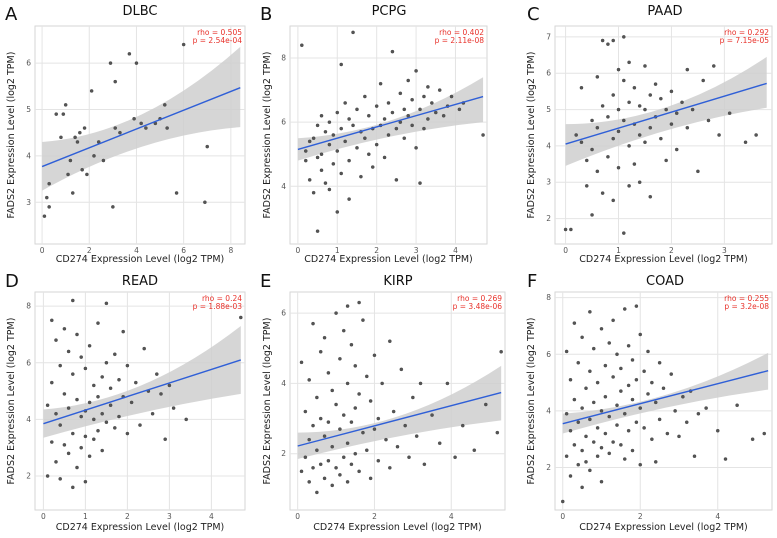 This screenshot has width=777, height=538. I want to click on y-tick-label: 2, so click(28, 476).